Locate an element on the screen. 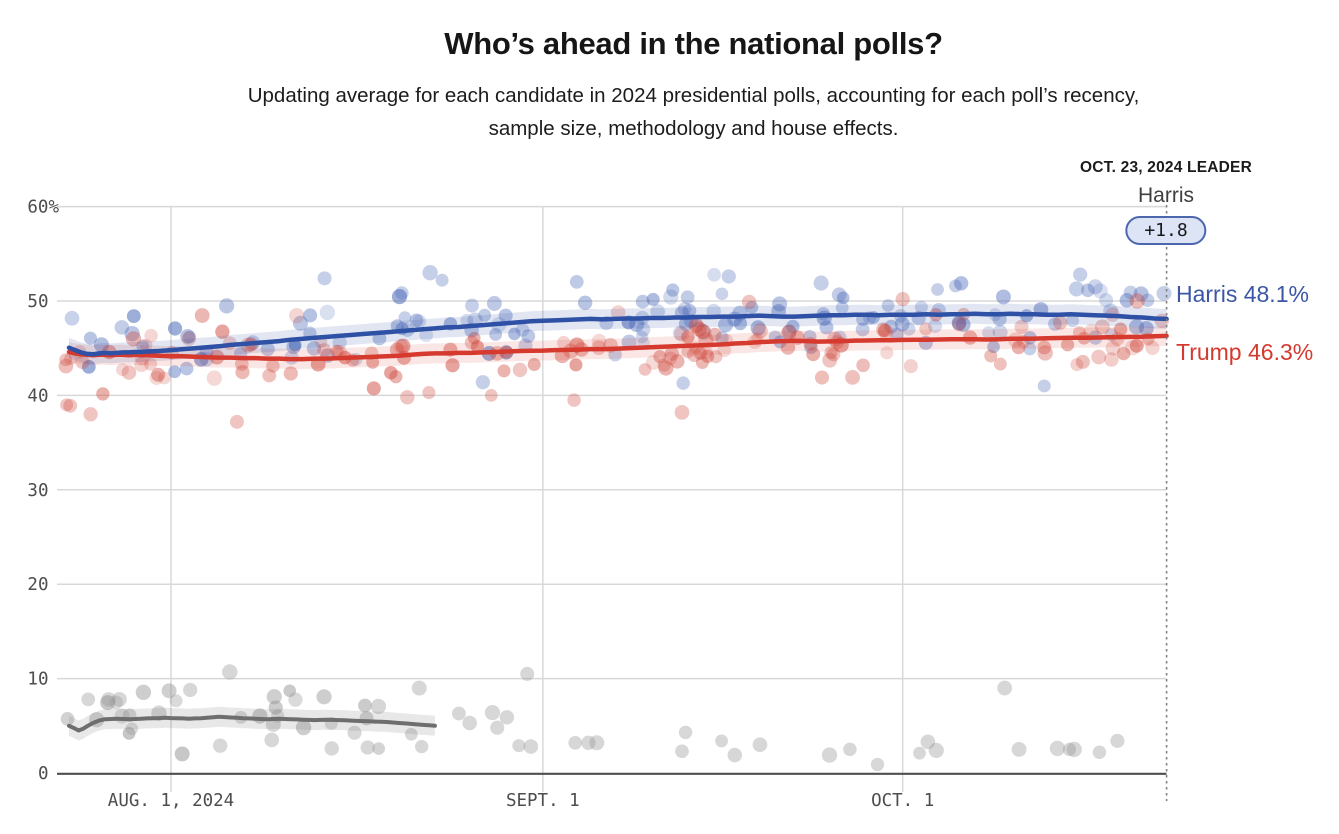  y-tick-label: 30 is located at coordinates (37, 491).